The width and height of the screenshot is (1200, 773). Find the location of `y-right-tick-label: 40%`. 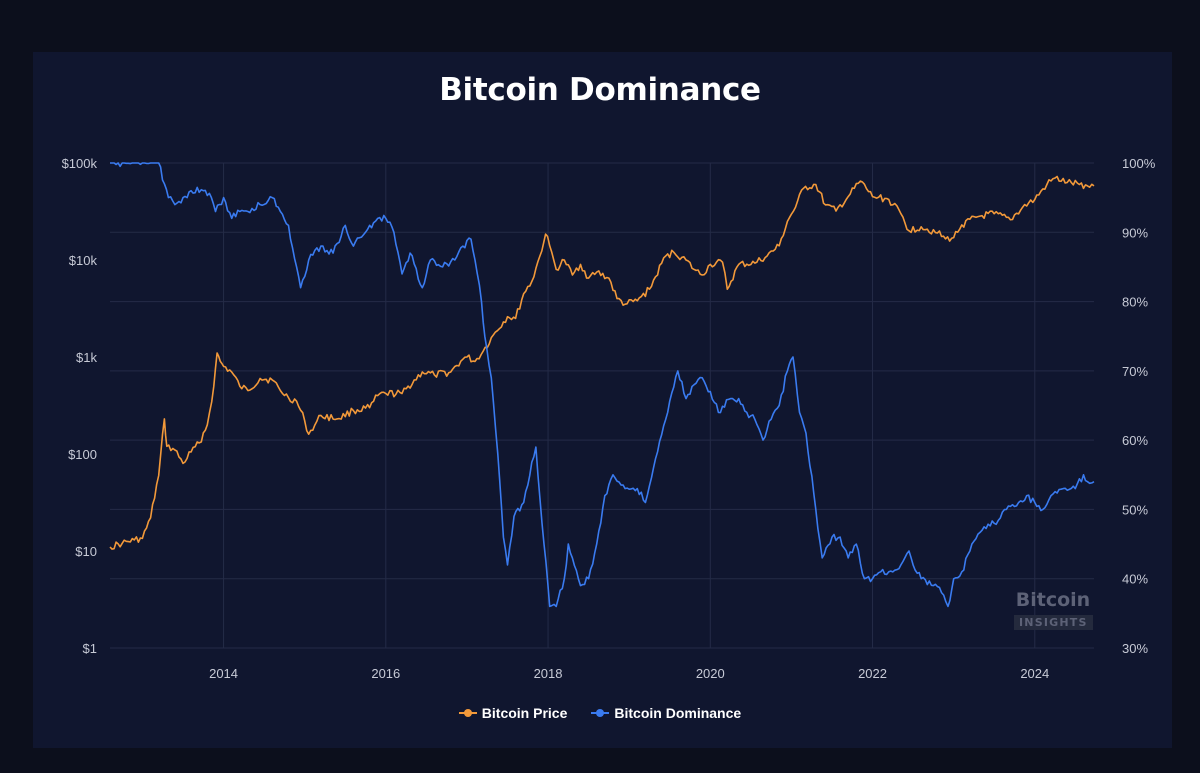

y-right-tick-label: 40% is located at coordinates (1135, 579).